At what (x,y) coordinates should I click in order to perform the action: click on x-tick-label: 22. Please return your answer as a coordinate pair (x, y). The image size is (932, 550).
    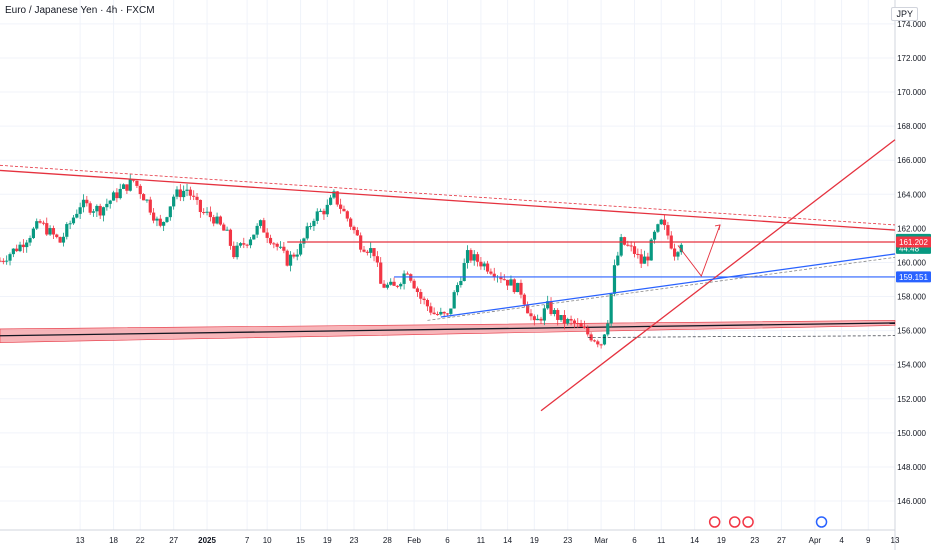
    Looking at the image, I should click on (140, 540).